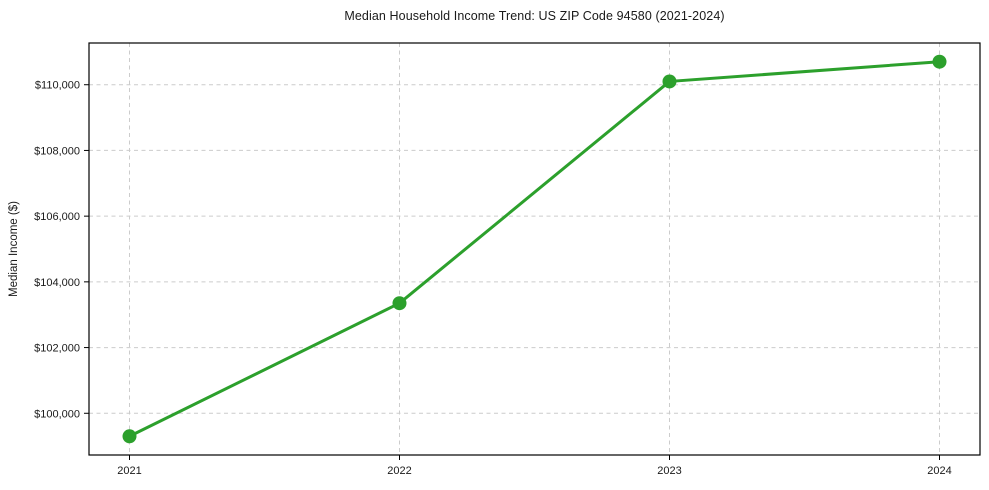 Image resolution: width=989 pixels, height=490 pixels. Describe the element at coordinates (129, 436) in the screenshot. I see `data-point-2021` at that location.